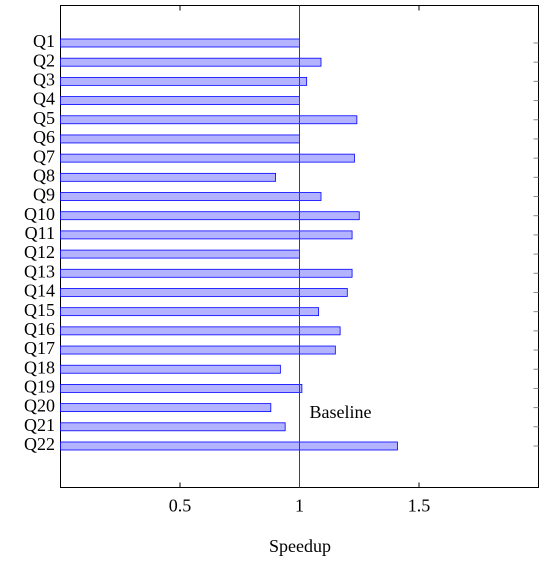  I want to click on y-tick-label: Q5, so click(44, 118).